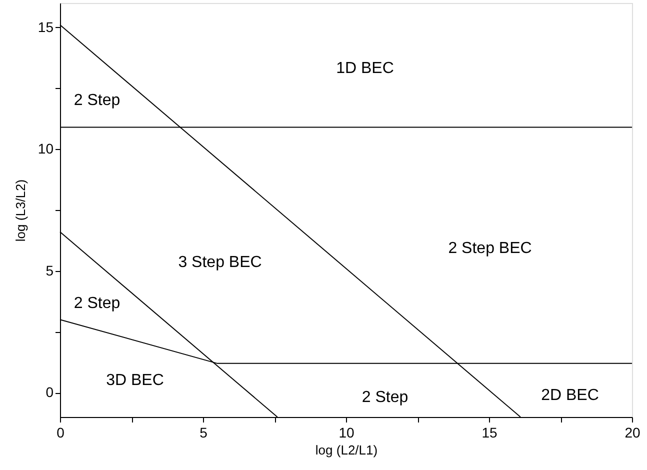 The image size is (647, 470). What do you see at coordinates (346, 432) in the screenshot?
I see `x-tick-label: 10` at bounding box center [346, 432].